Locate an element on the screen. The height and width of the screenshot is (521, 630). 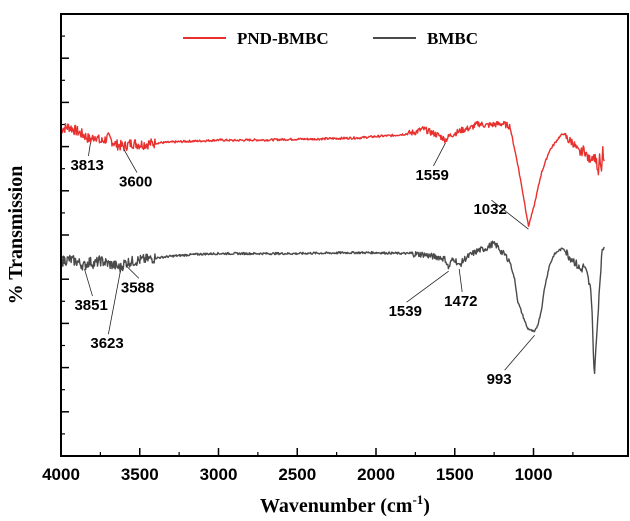
annotation-label-3623: 3623 is located at coordinates (106, 343).